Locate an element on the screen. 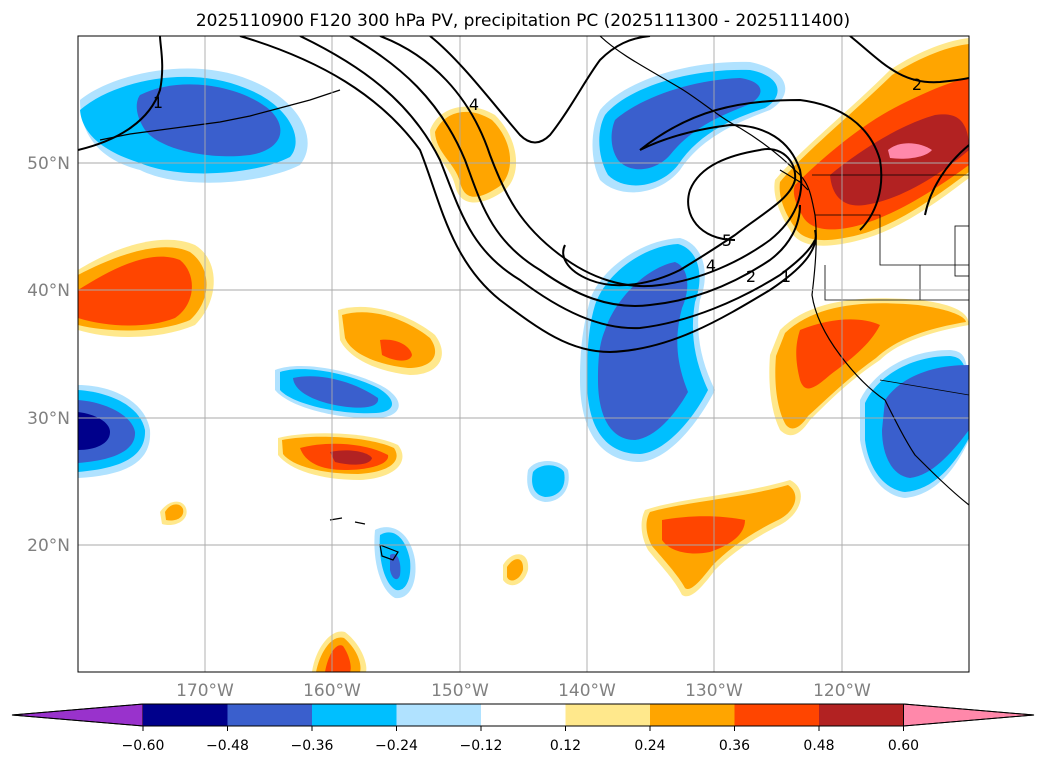 This screenshot has width=1047, height=765. colorbar-ticks is located at coordinates (523, 728).